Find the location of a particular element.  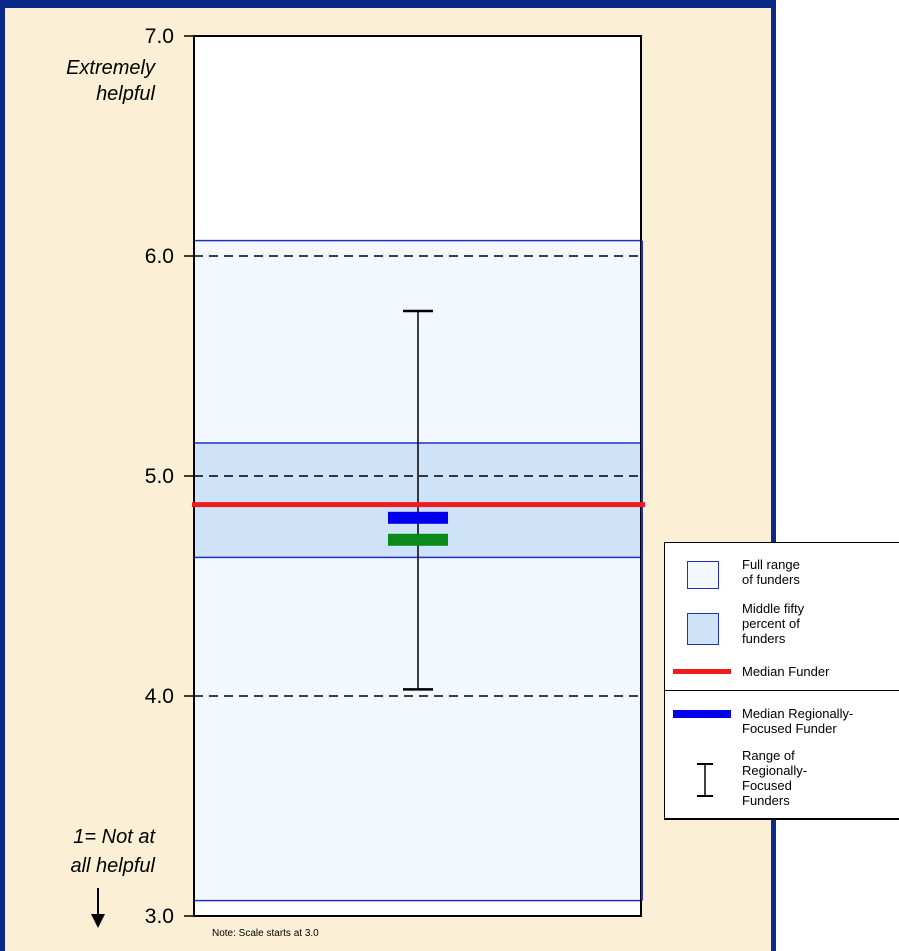

tick-layer: 7.0 6.0 5.0 4.0 3.0 is located at coordinates (169, 476).